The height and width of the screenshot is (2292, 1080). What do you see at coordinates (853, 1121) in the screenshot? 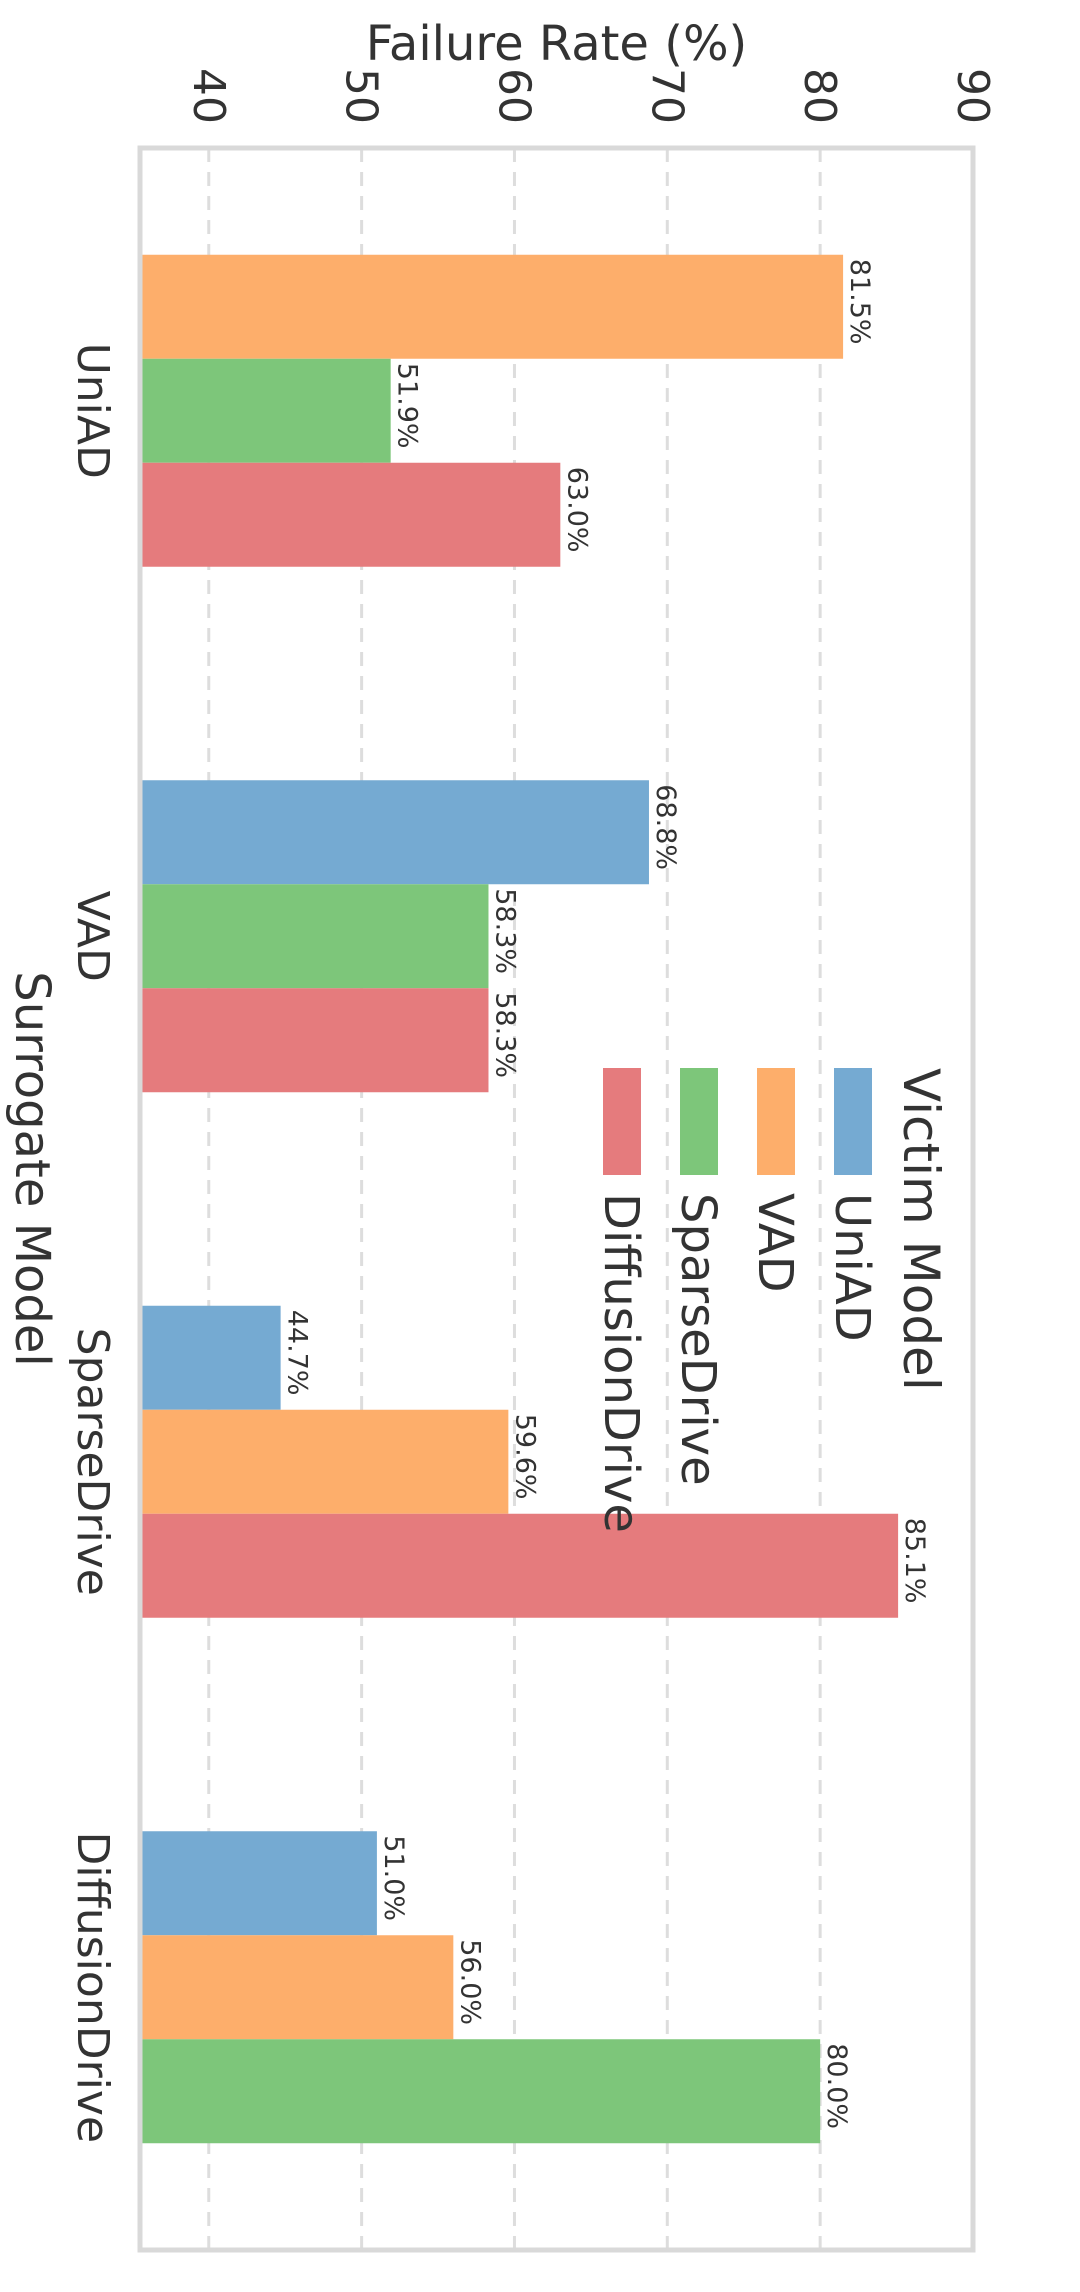
I see `legend-swatch-uniad` at bounding box center [853, 1121].